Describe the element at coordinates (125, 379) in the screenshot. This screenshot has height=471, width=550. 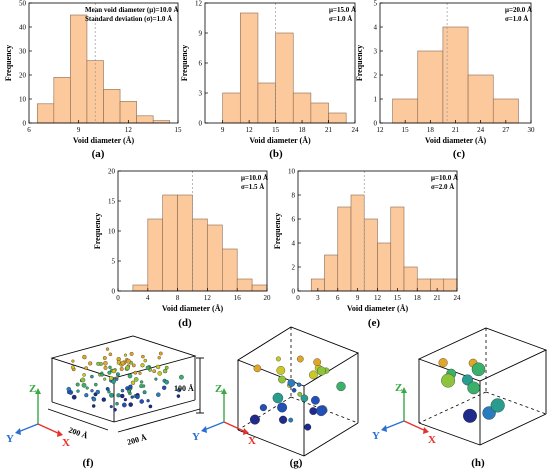
I see `voids-f` at that location.